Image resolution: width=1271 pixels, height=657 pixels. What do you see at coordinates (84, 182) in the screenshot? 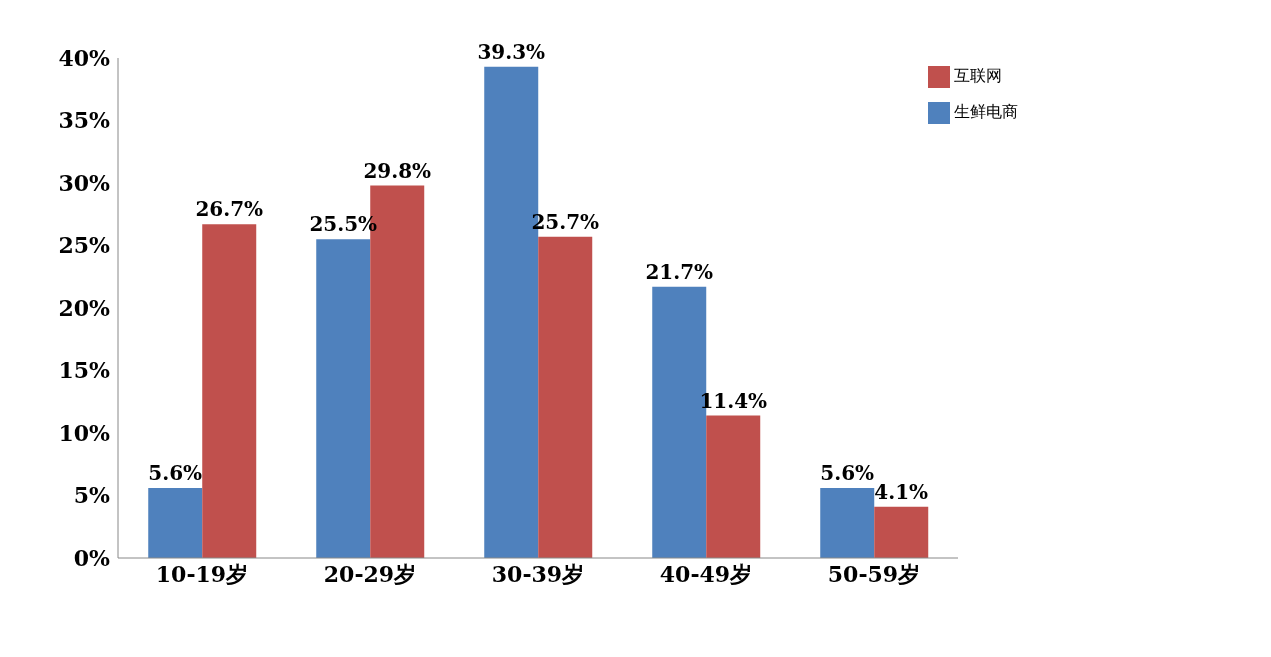
I see `y-tick-label: 30%` at bounding box center [84, 182].